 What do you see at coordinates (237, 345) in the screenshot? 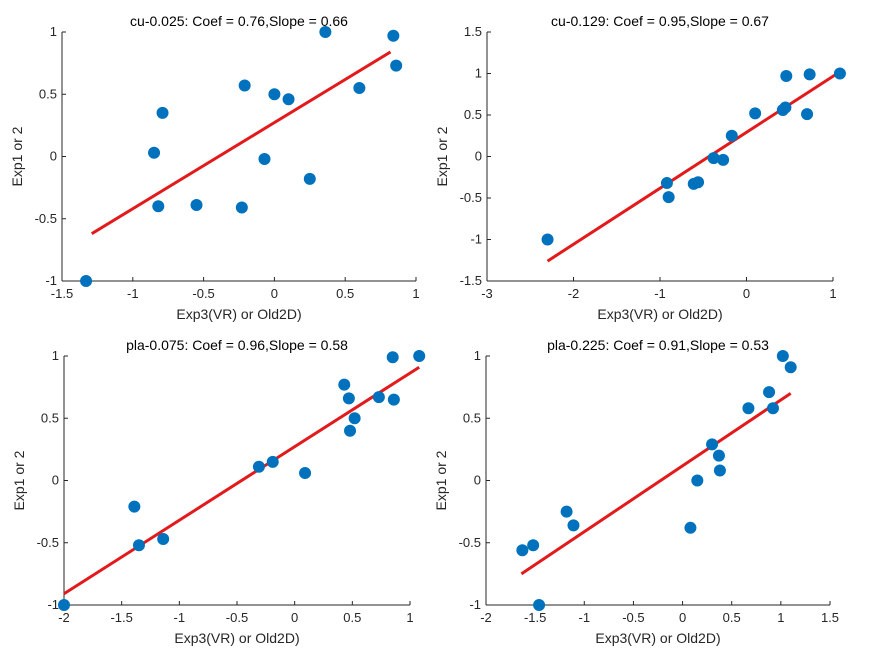
I see `chart-title: pla-0.075: Coef = 0.96,Slope = 0.58` at bounding box center [237, 345].